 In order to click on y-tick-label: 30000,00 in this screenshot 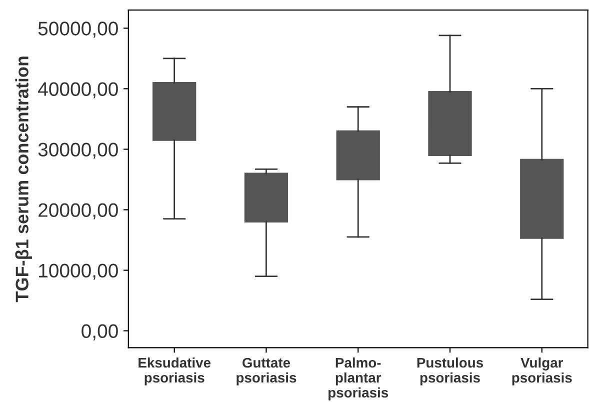, I will do `click(78, 150)`.